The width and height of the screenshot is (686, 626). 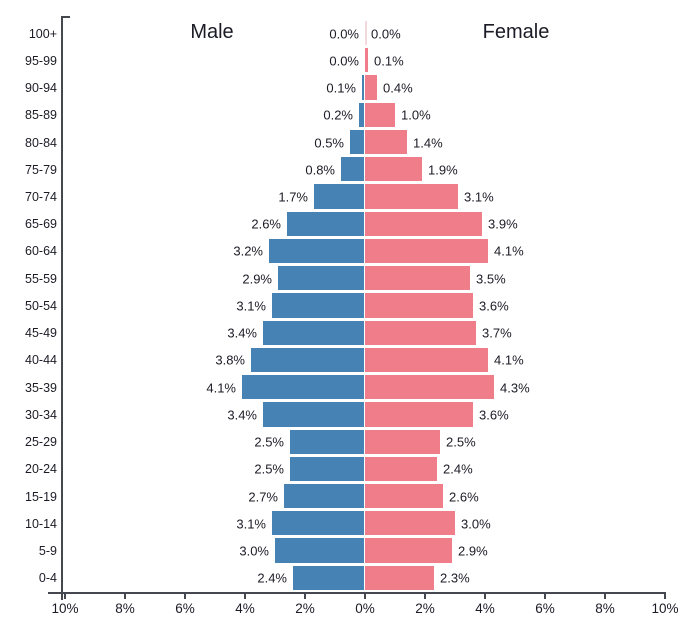 I want to click on age-group-label: 80-84, so click(x=41, y=142).